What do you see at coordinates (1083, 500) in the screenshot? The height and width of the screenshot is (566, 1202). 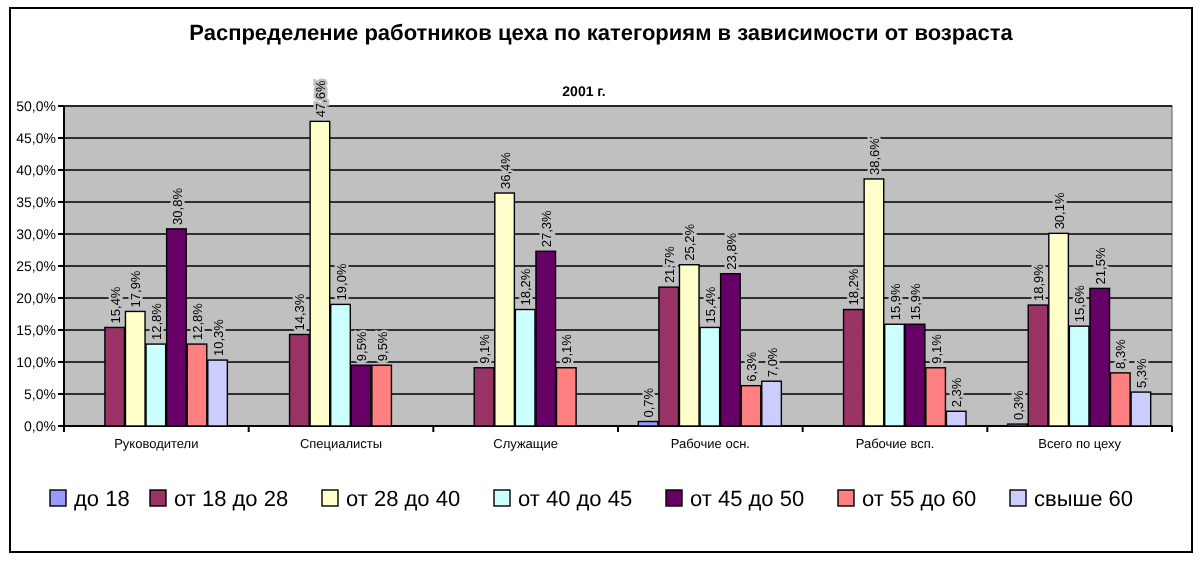 I see `legend-label: свыше 60` at bounding box center [1083, 500].